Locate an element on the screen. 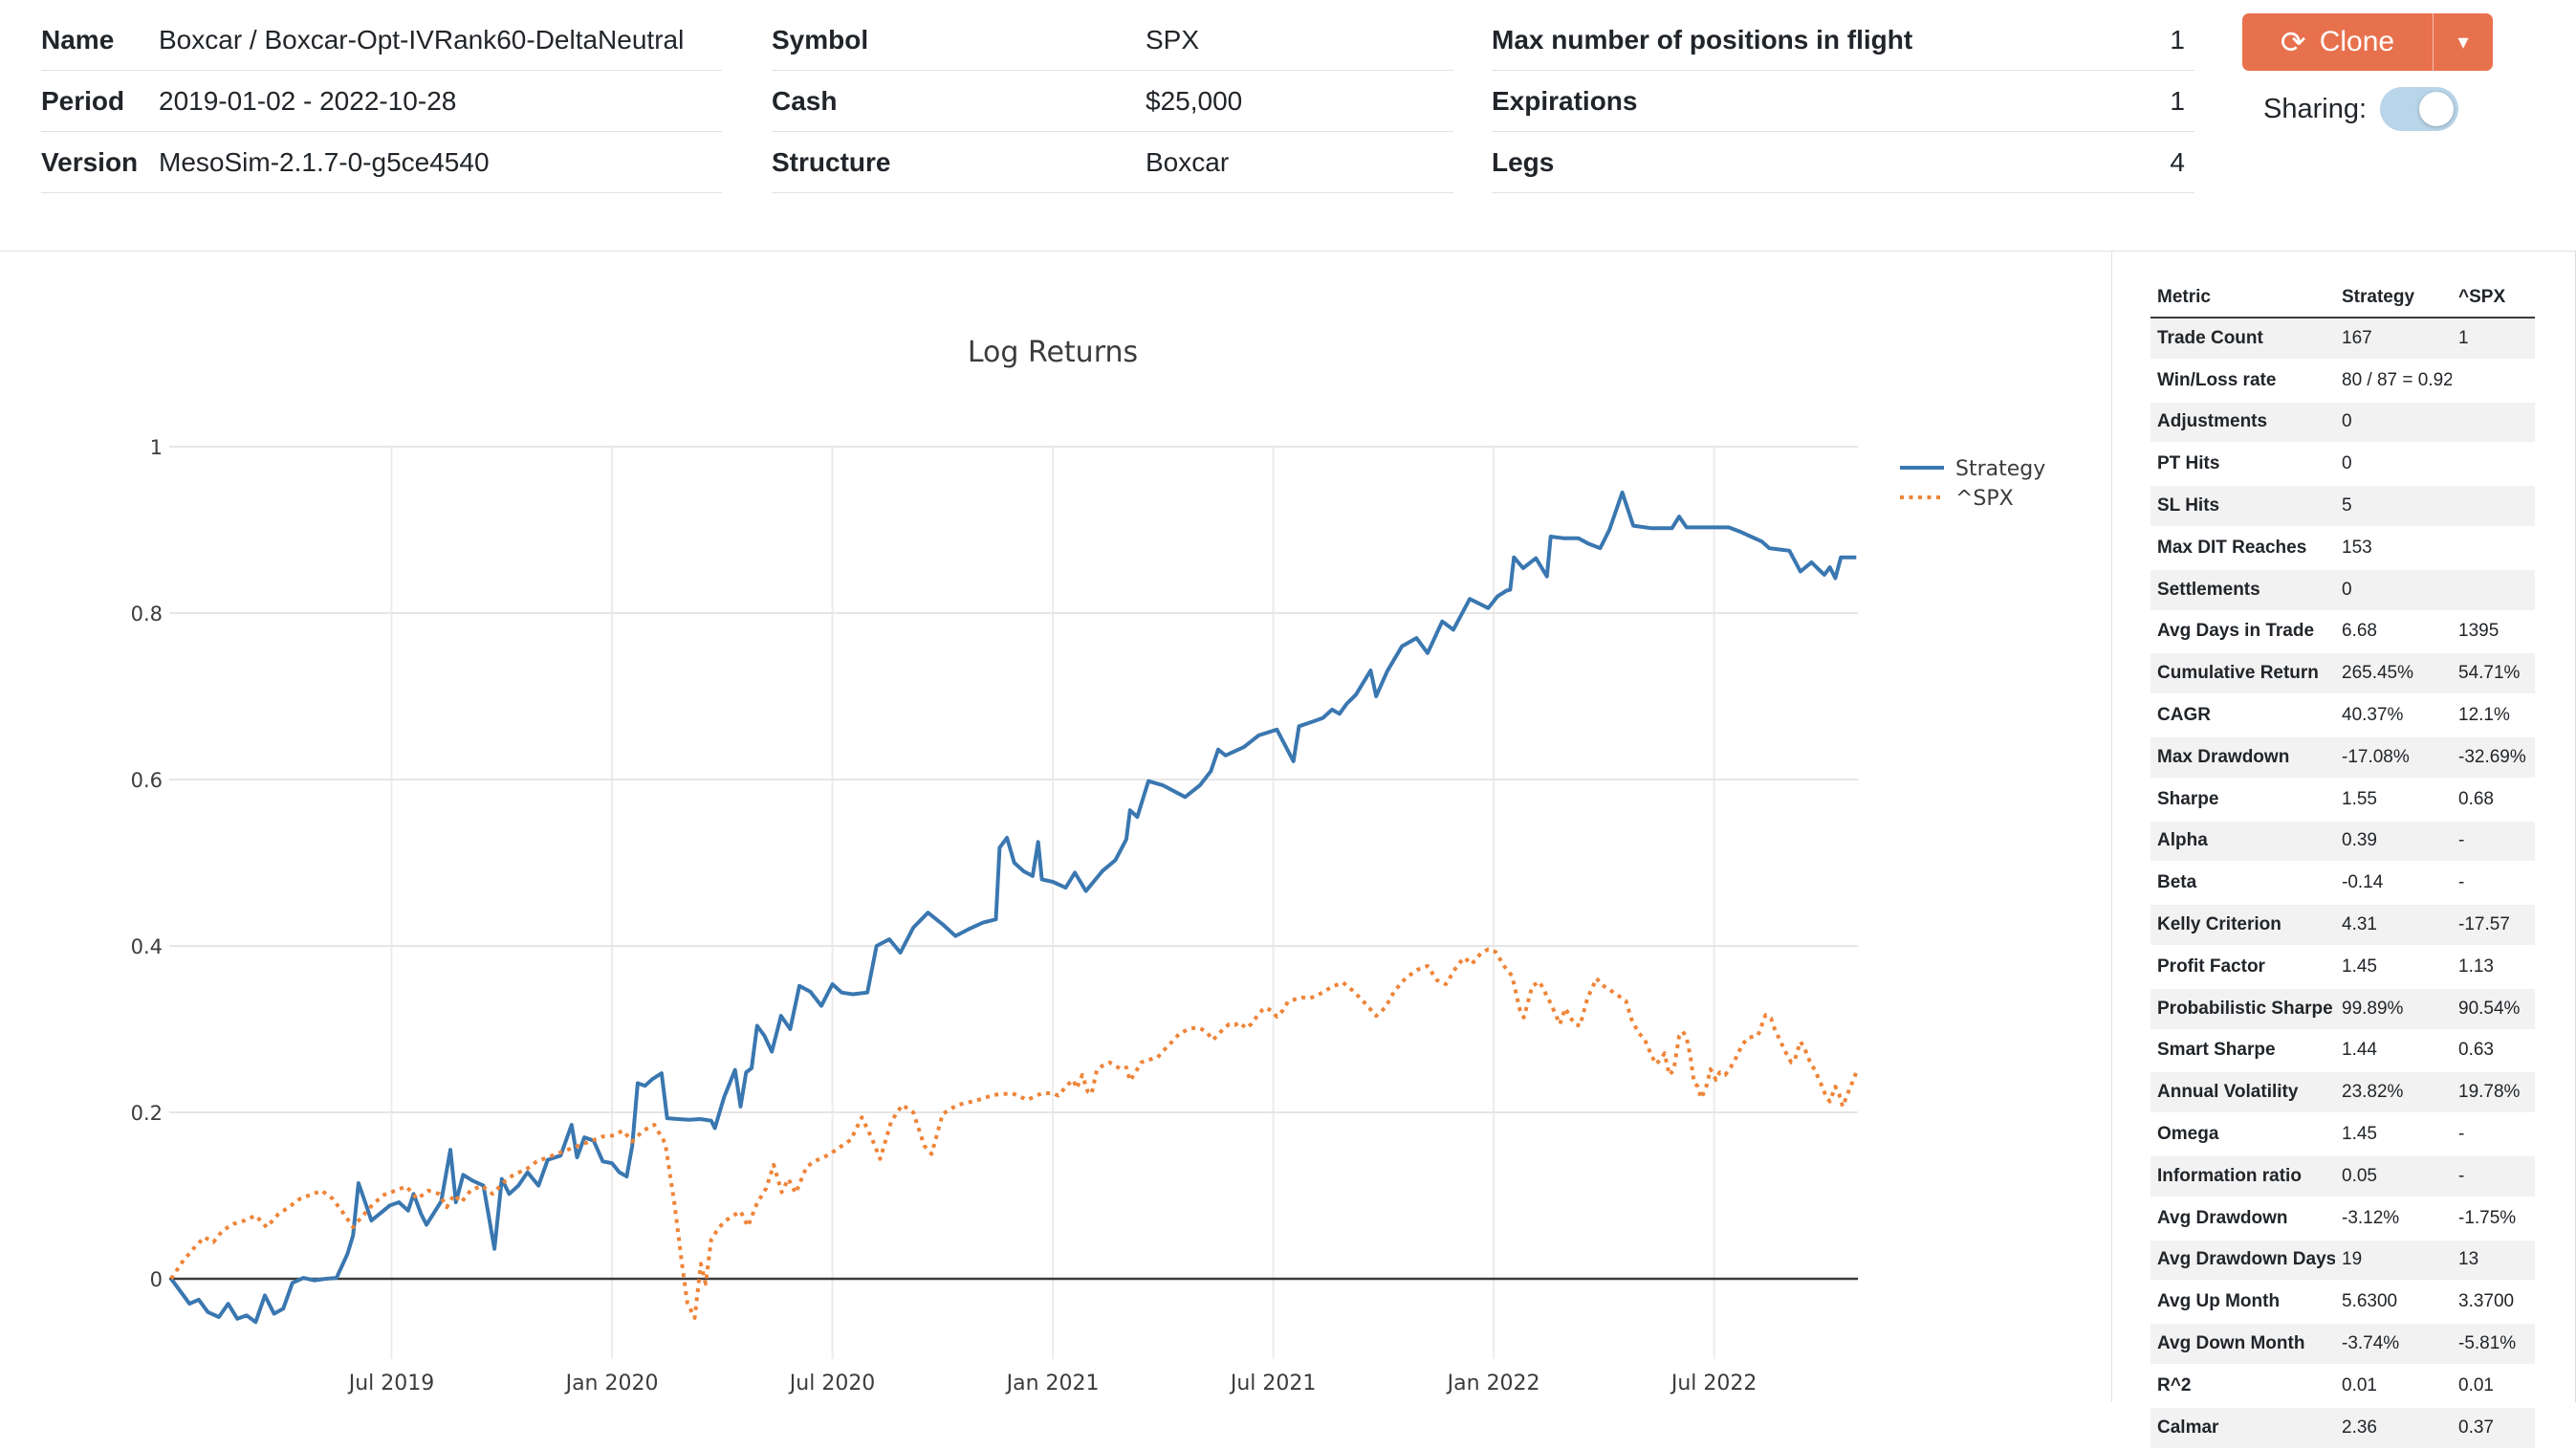 The image size is (2576, 1450). header-col-mid: Symbol SPX Cash $25,000 Structure Boxcar is located at coordinates (1112, 101).